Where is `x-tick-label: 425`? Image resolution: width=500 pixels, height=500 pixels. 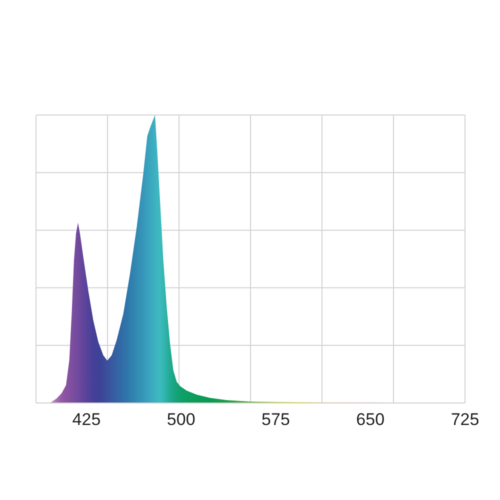
x-tick-label: 425 is located at coordinates (86, 420).